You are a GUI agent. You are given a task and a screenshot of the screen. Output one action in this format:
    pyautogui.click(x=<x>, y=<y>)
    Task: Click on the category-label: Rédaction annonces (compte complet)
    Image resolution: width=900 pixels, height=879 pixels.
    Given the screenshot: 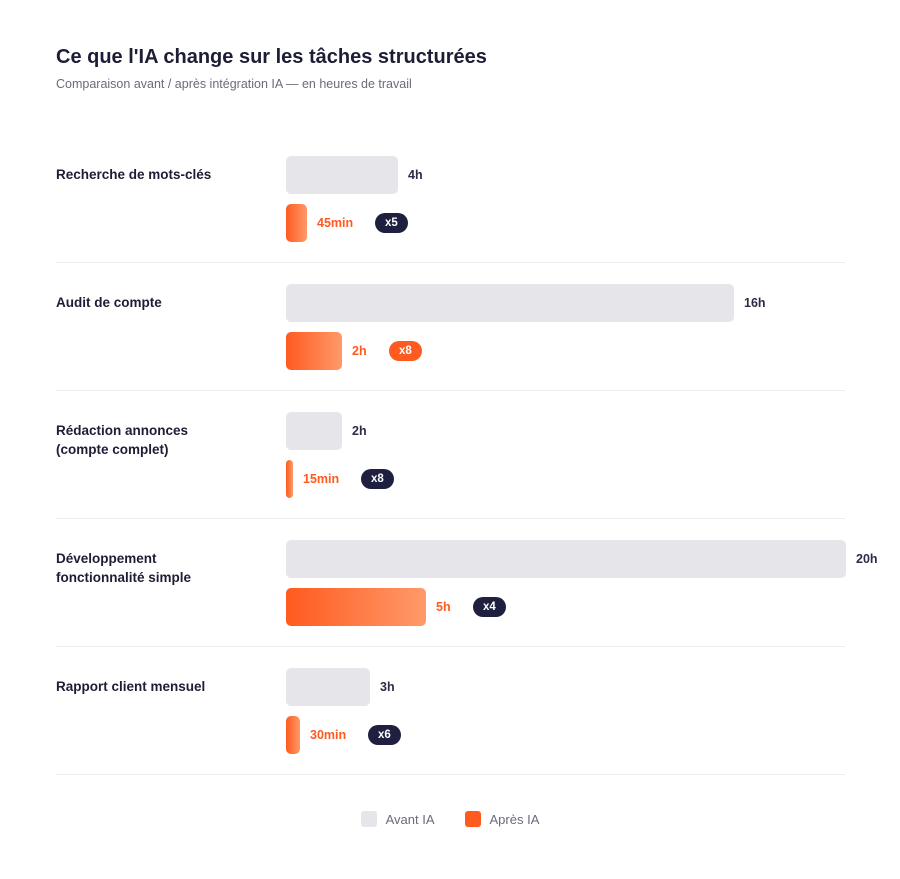 What is the action you would take?
    pyautogui.click(x=122, y=440)
    